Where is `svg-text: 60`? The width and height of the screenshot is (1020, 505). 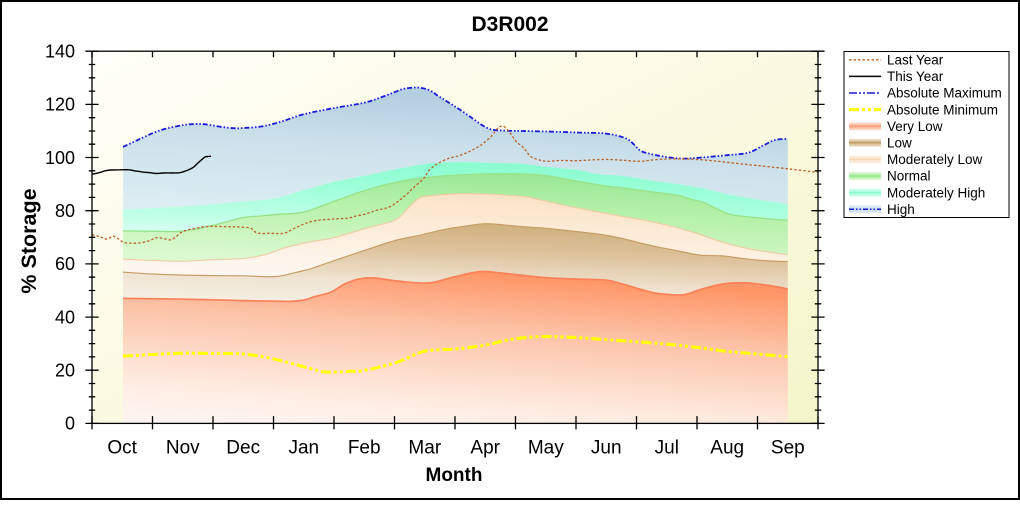
svg-text: 60 is located at coordinates (65, 264).